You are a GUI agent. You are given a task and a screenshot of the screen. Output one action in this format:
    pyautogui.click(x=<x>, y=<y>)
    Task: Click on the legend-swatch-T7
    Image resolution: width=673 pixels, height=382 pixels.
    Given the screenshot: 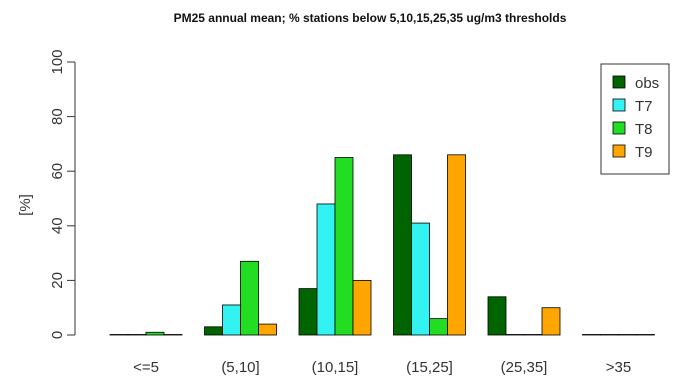 What is the action you would take?
    pyautogui.click(x=619, y=105)
    